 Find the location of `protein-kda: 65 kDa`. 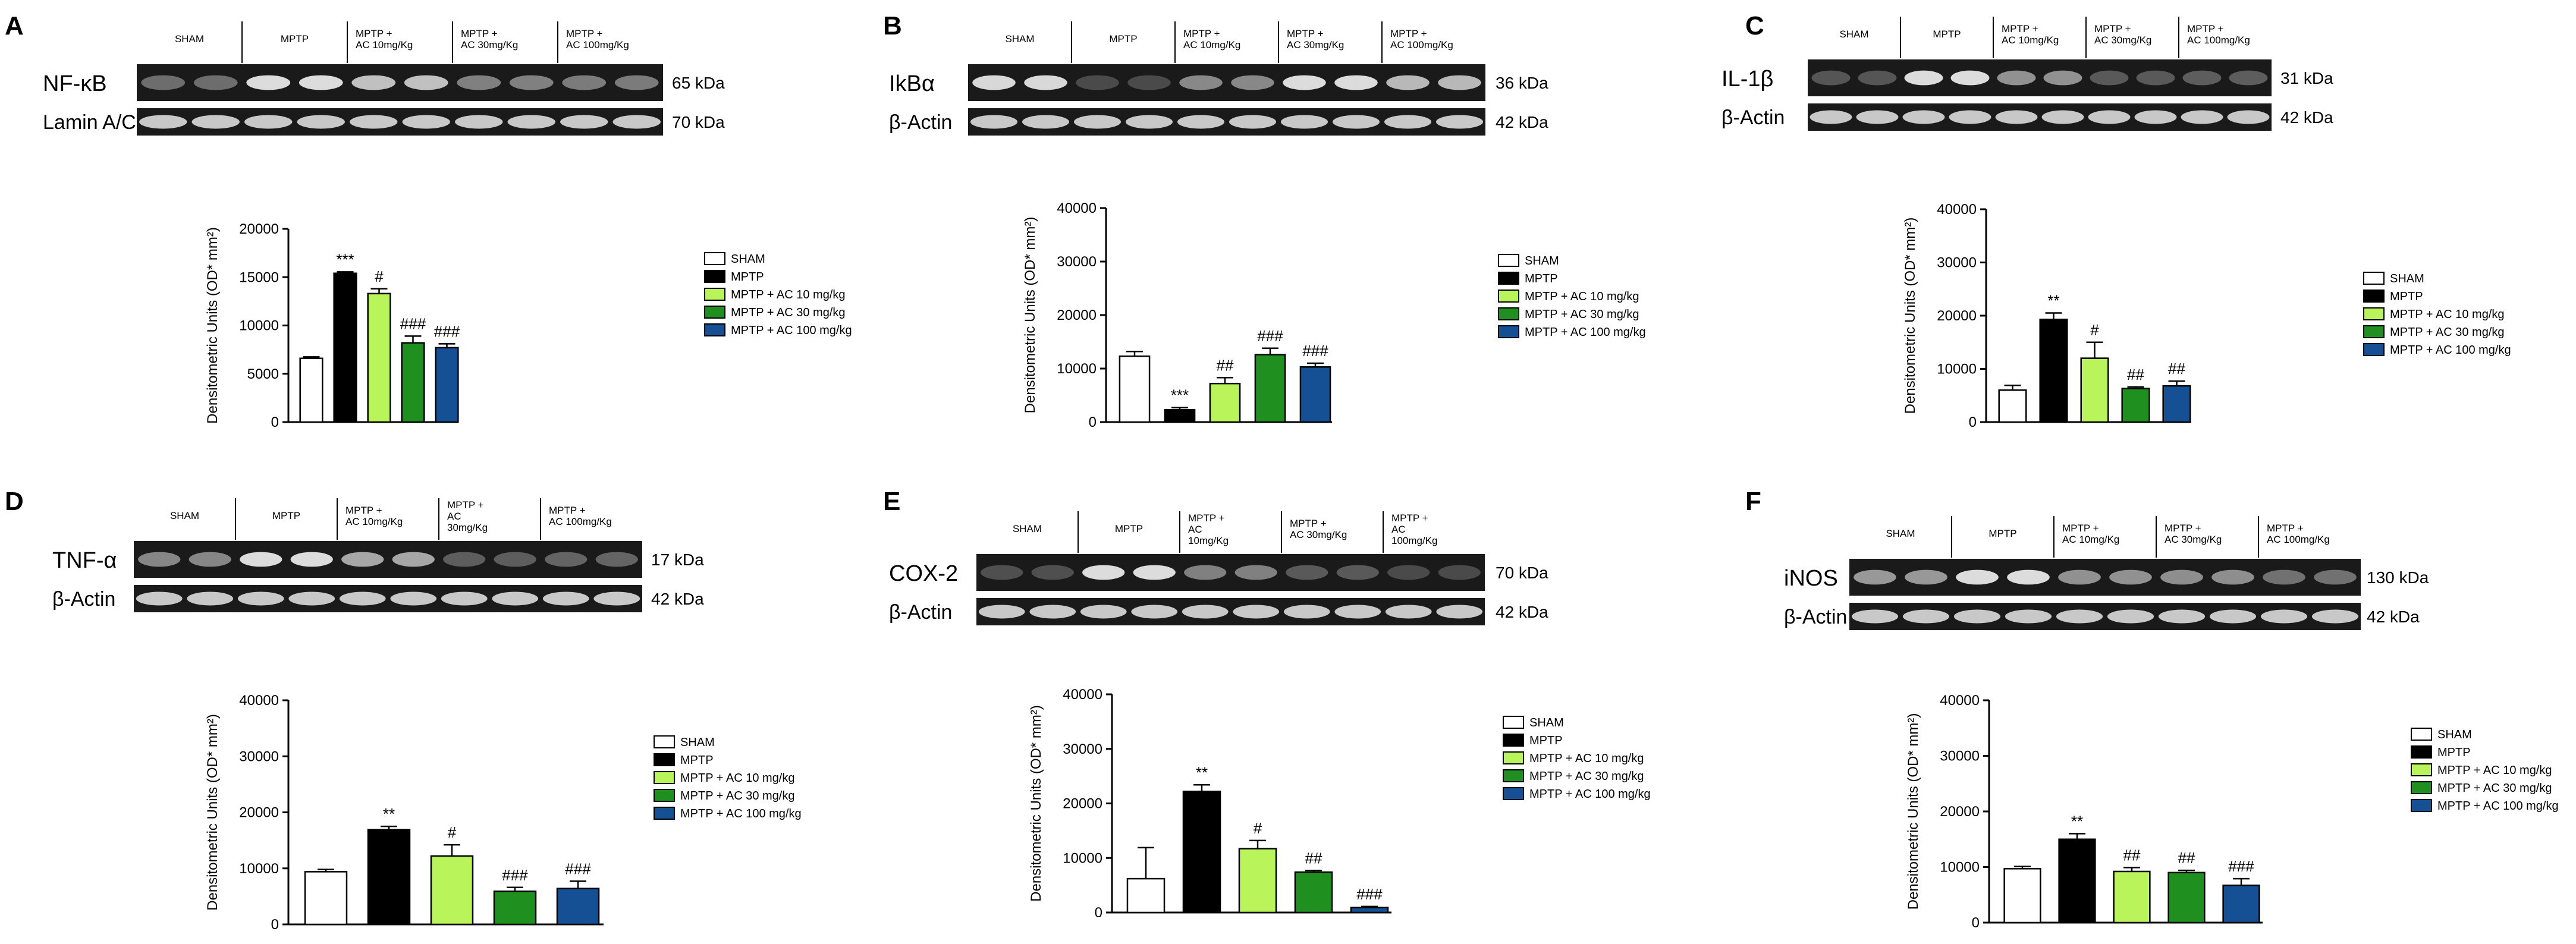

protein-kda: 65 kDa is located at coordinates (698, 83).